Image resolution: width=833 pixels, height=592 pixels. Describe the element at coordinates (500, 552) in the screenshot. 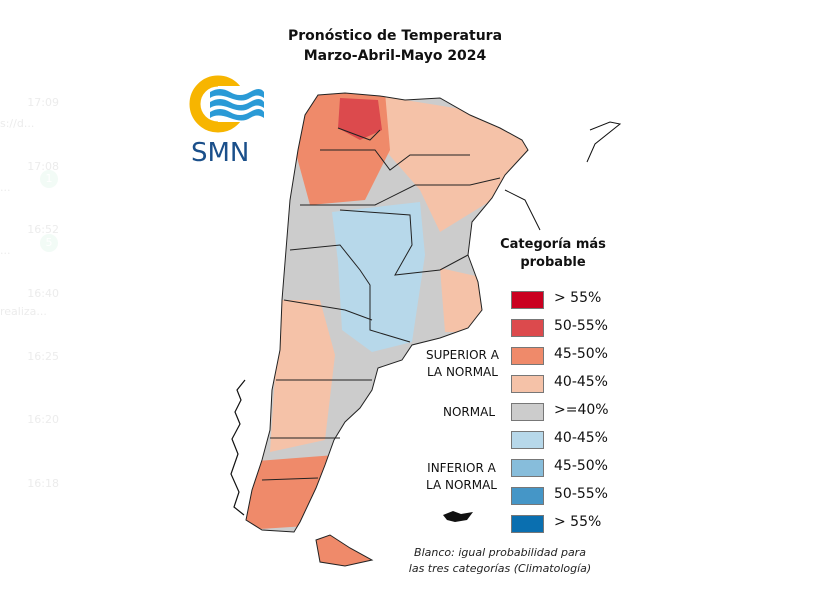

I see `note-line-1: Blanco: igual probabilidad para` at that location.